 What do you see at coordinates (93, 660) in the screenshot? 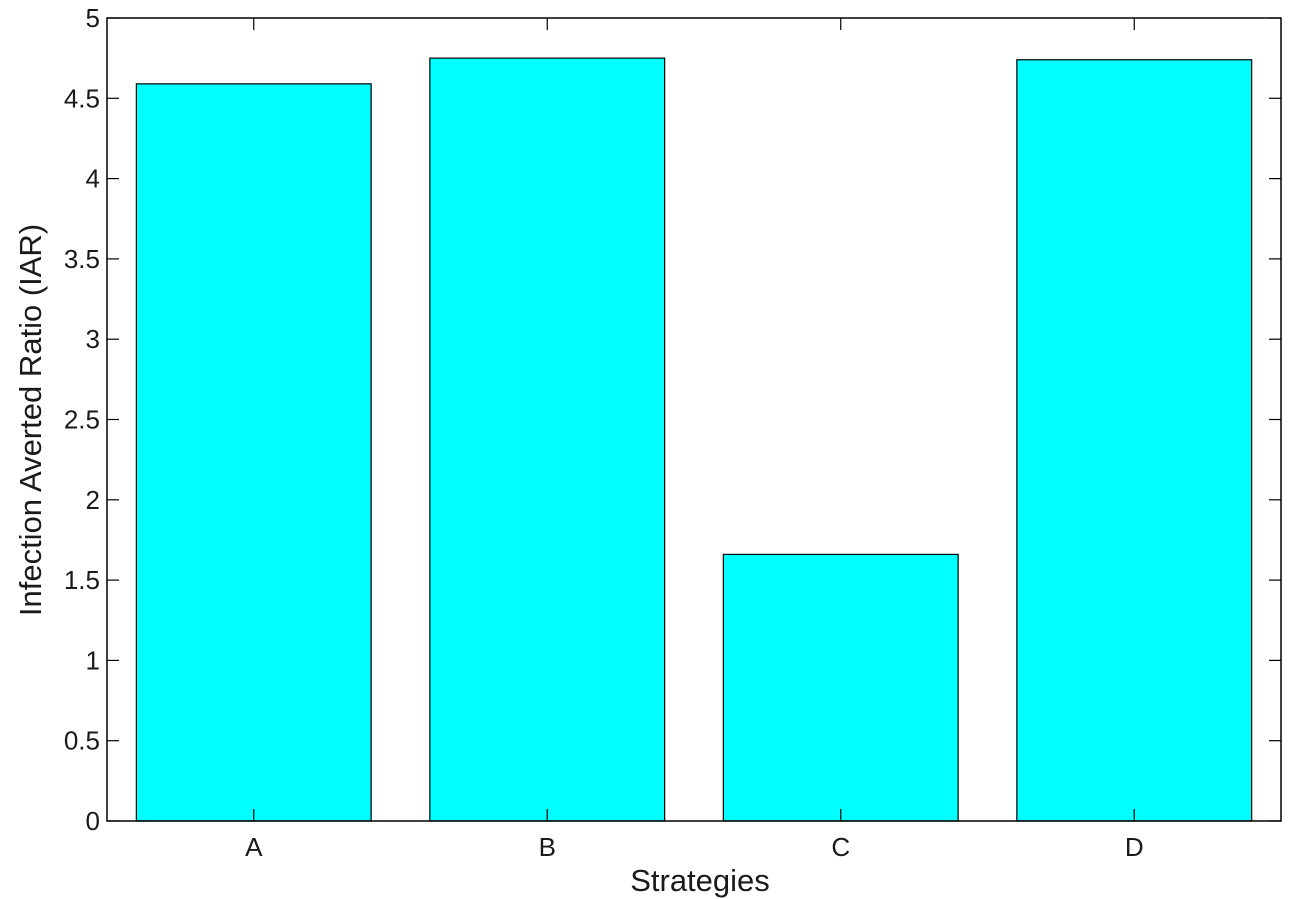
I see `y-tick-label: 1` at bounding box center [93, 660].